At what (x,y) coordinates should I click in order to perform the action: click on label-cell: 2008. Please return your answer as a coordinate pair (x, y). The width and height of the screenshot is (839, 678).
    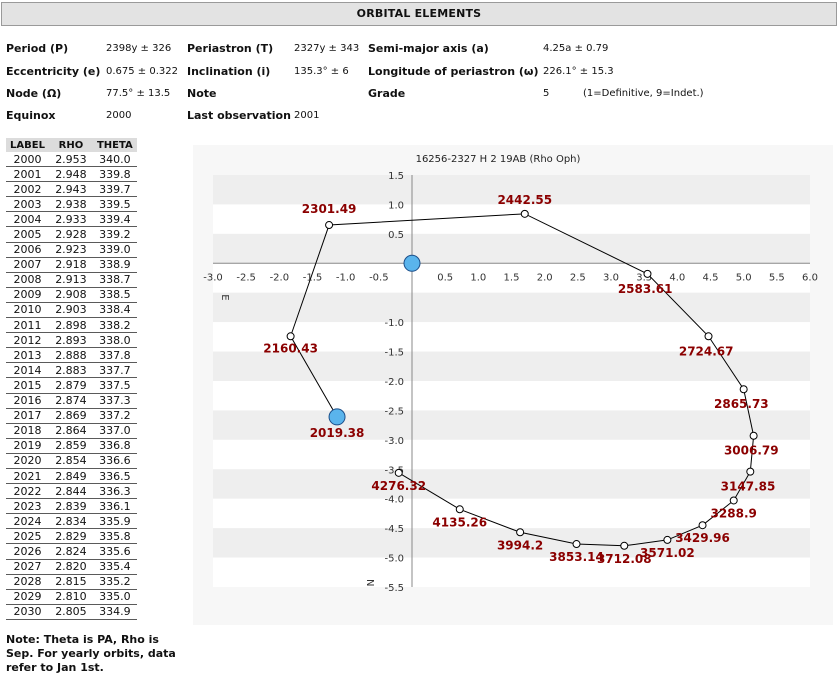
    Looking at the image, I should click on (27, 280).